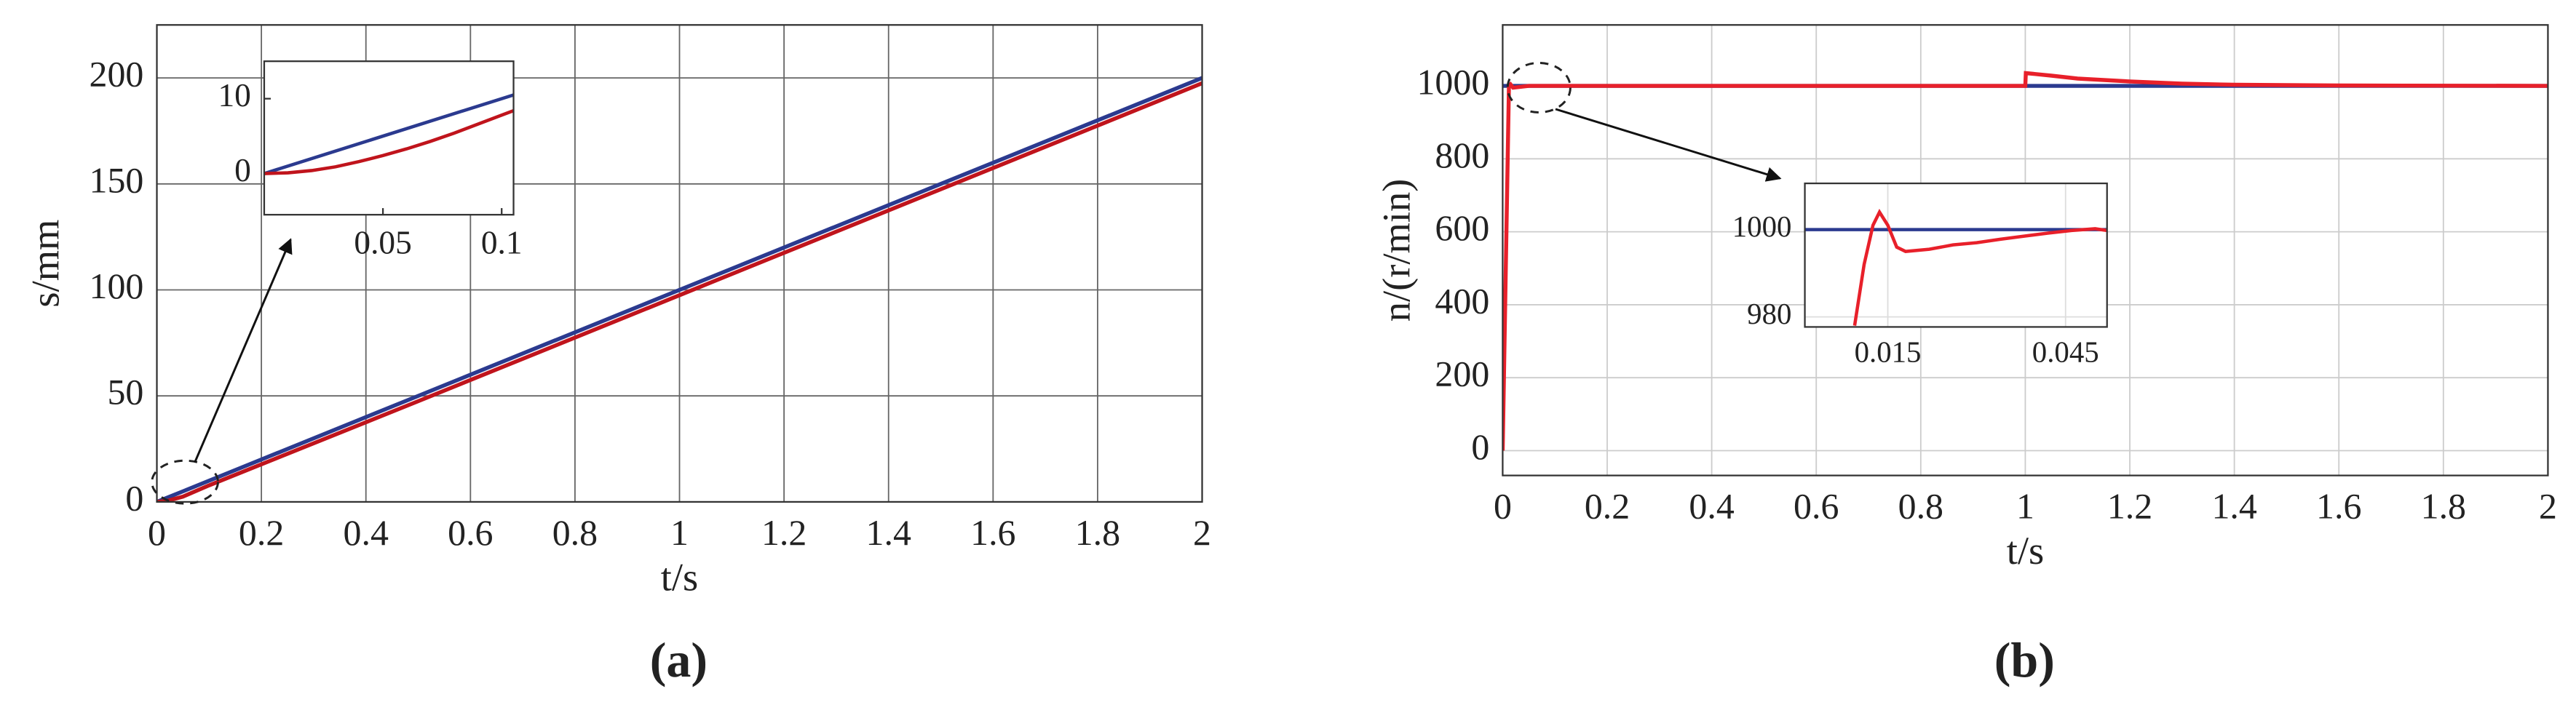 This screenshot has height=710, width=2576. I want to click on panel-caption: (a), so click(679, 659).